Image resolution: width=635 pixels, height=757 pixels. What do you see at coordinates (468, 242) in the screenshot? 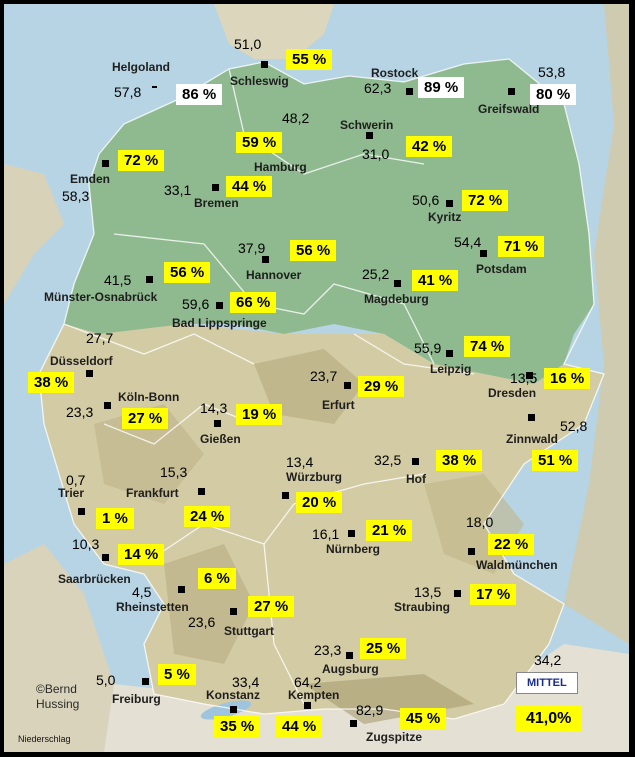
I see `precip-value: 54,4` at bounding box center [468, 242].